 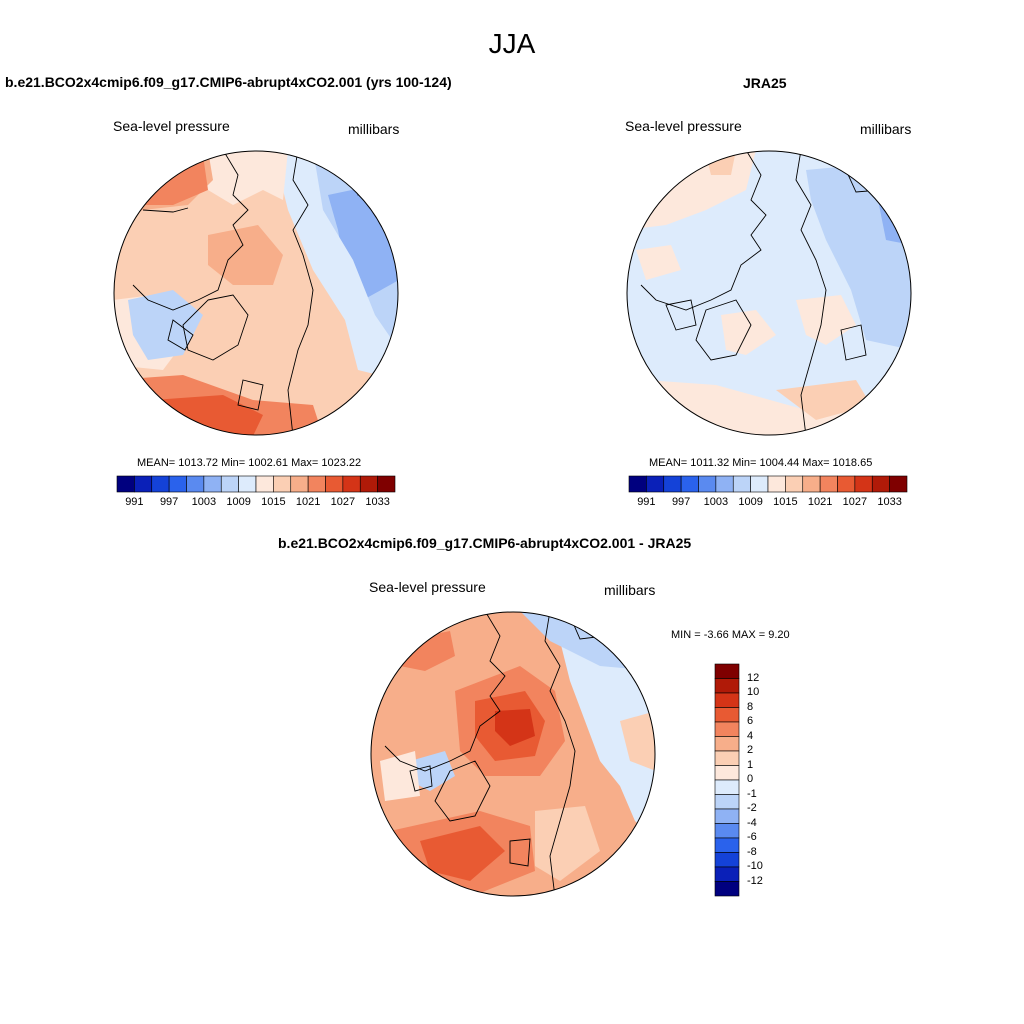 I want to click on map3-region-positive-southwest-core, so click(x=462, y=853).